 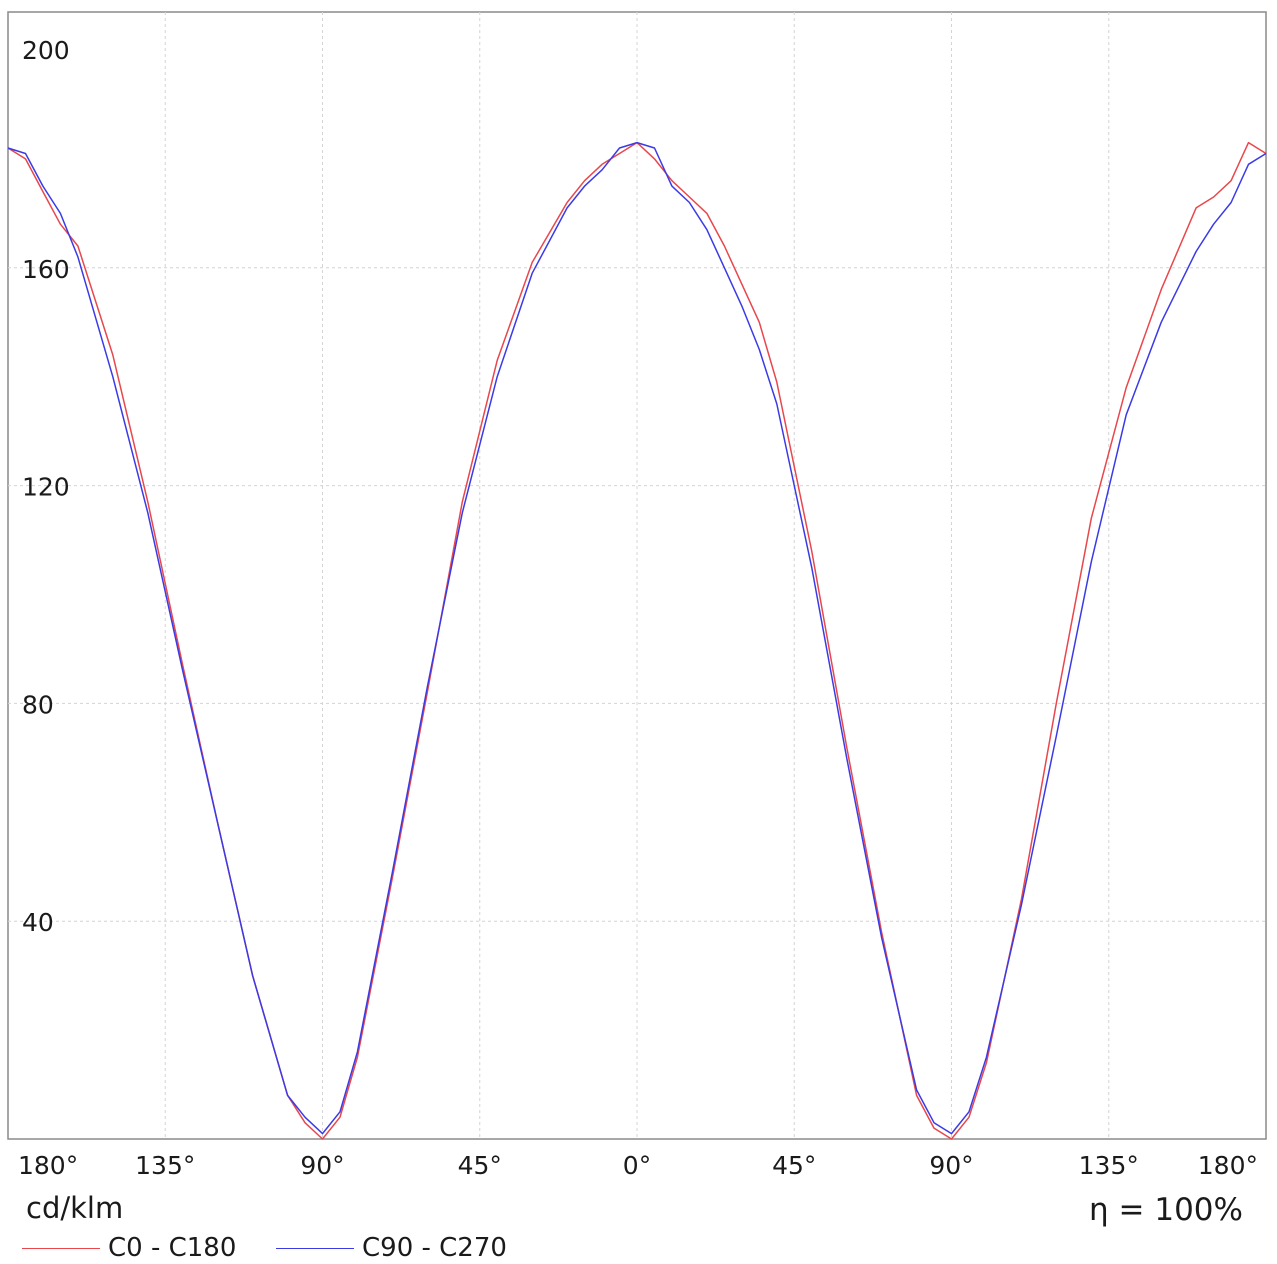 I want to click on efficiency-label: η = 100%, so click(x=1166, y=1210).